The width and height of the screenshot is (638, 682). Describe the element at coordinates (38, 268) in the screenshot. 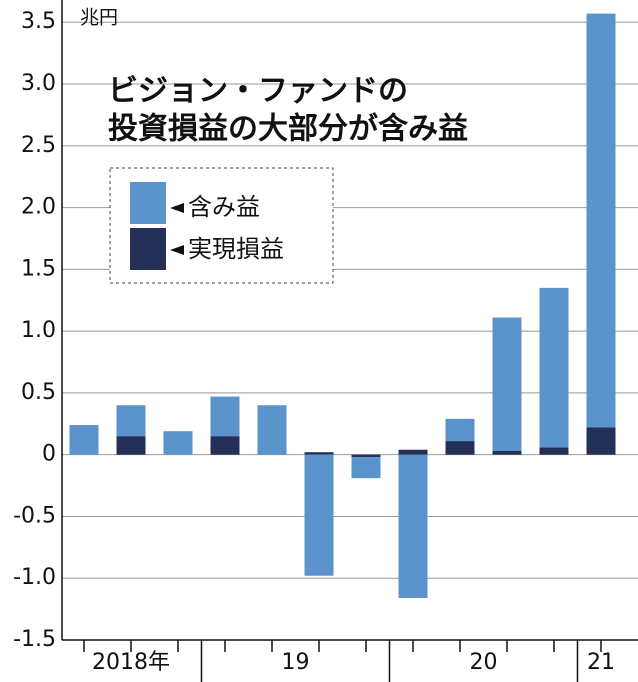

I see `y-tick-label: 1.5` at that location.